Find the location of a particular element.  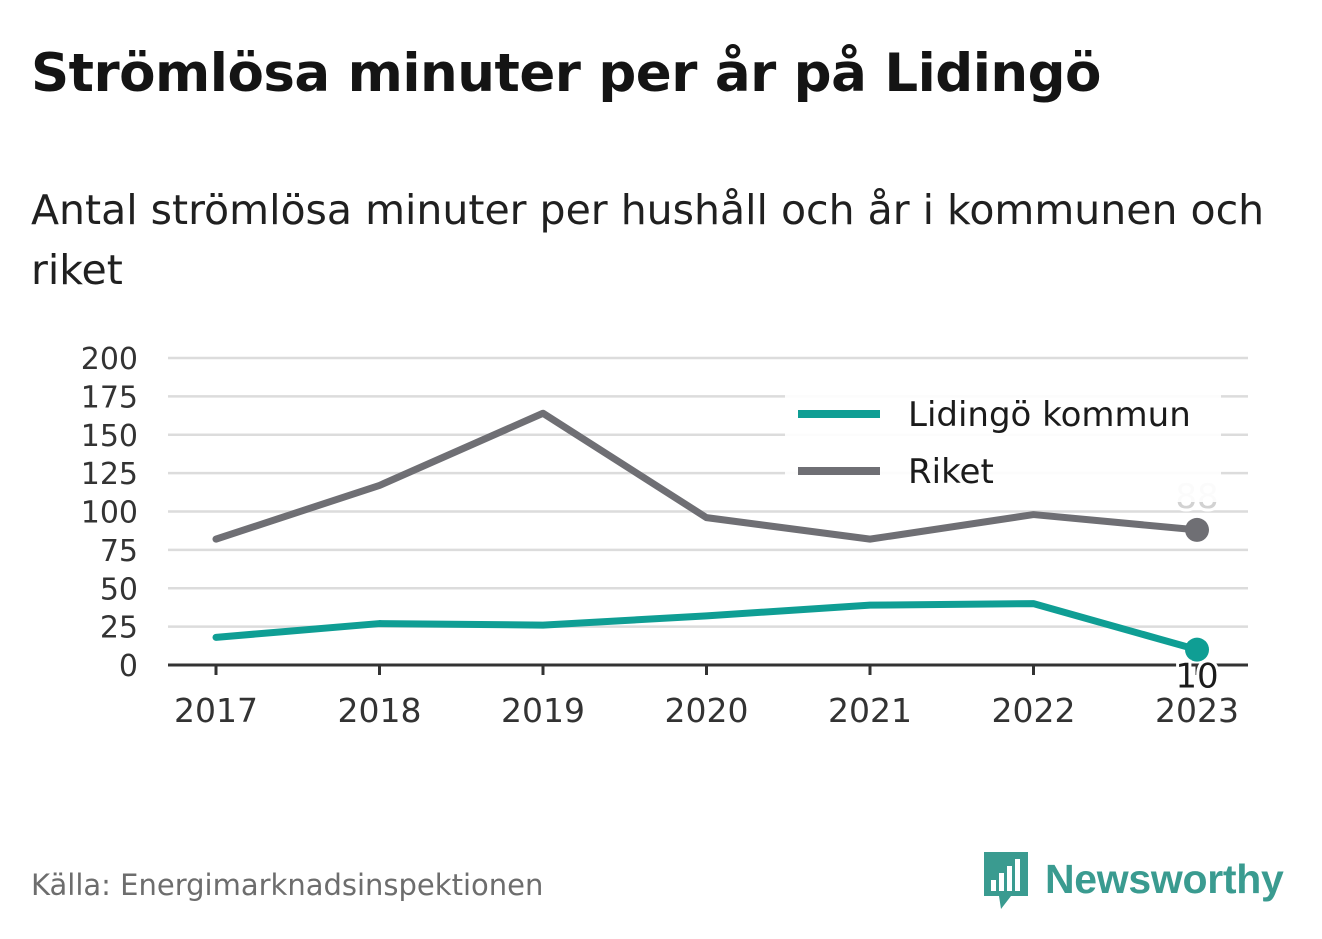

newsworthy-logo: Newsworthy is located at coordinates (1132, 879).